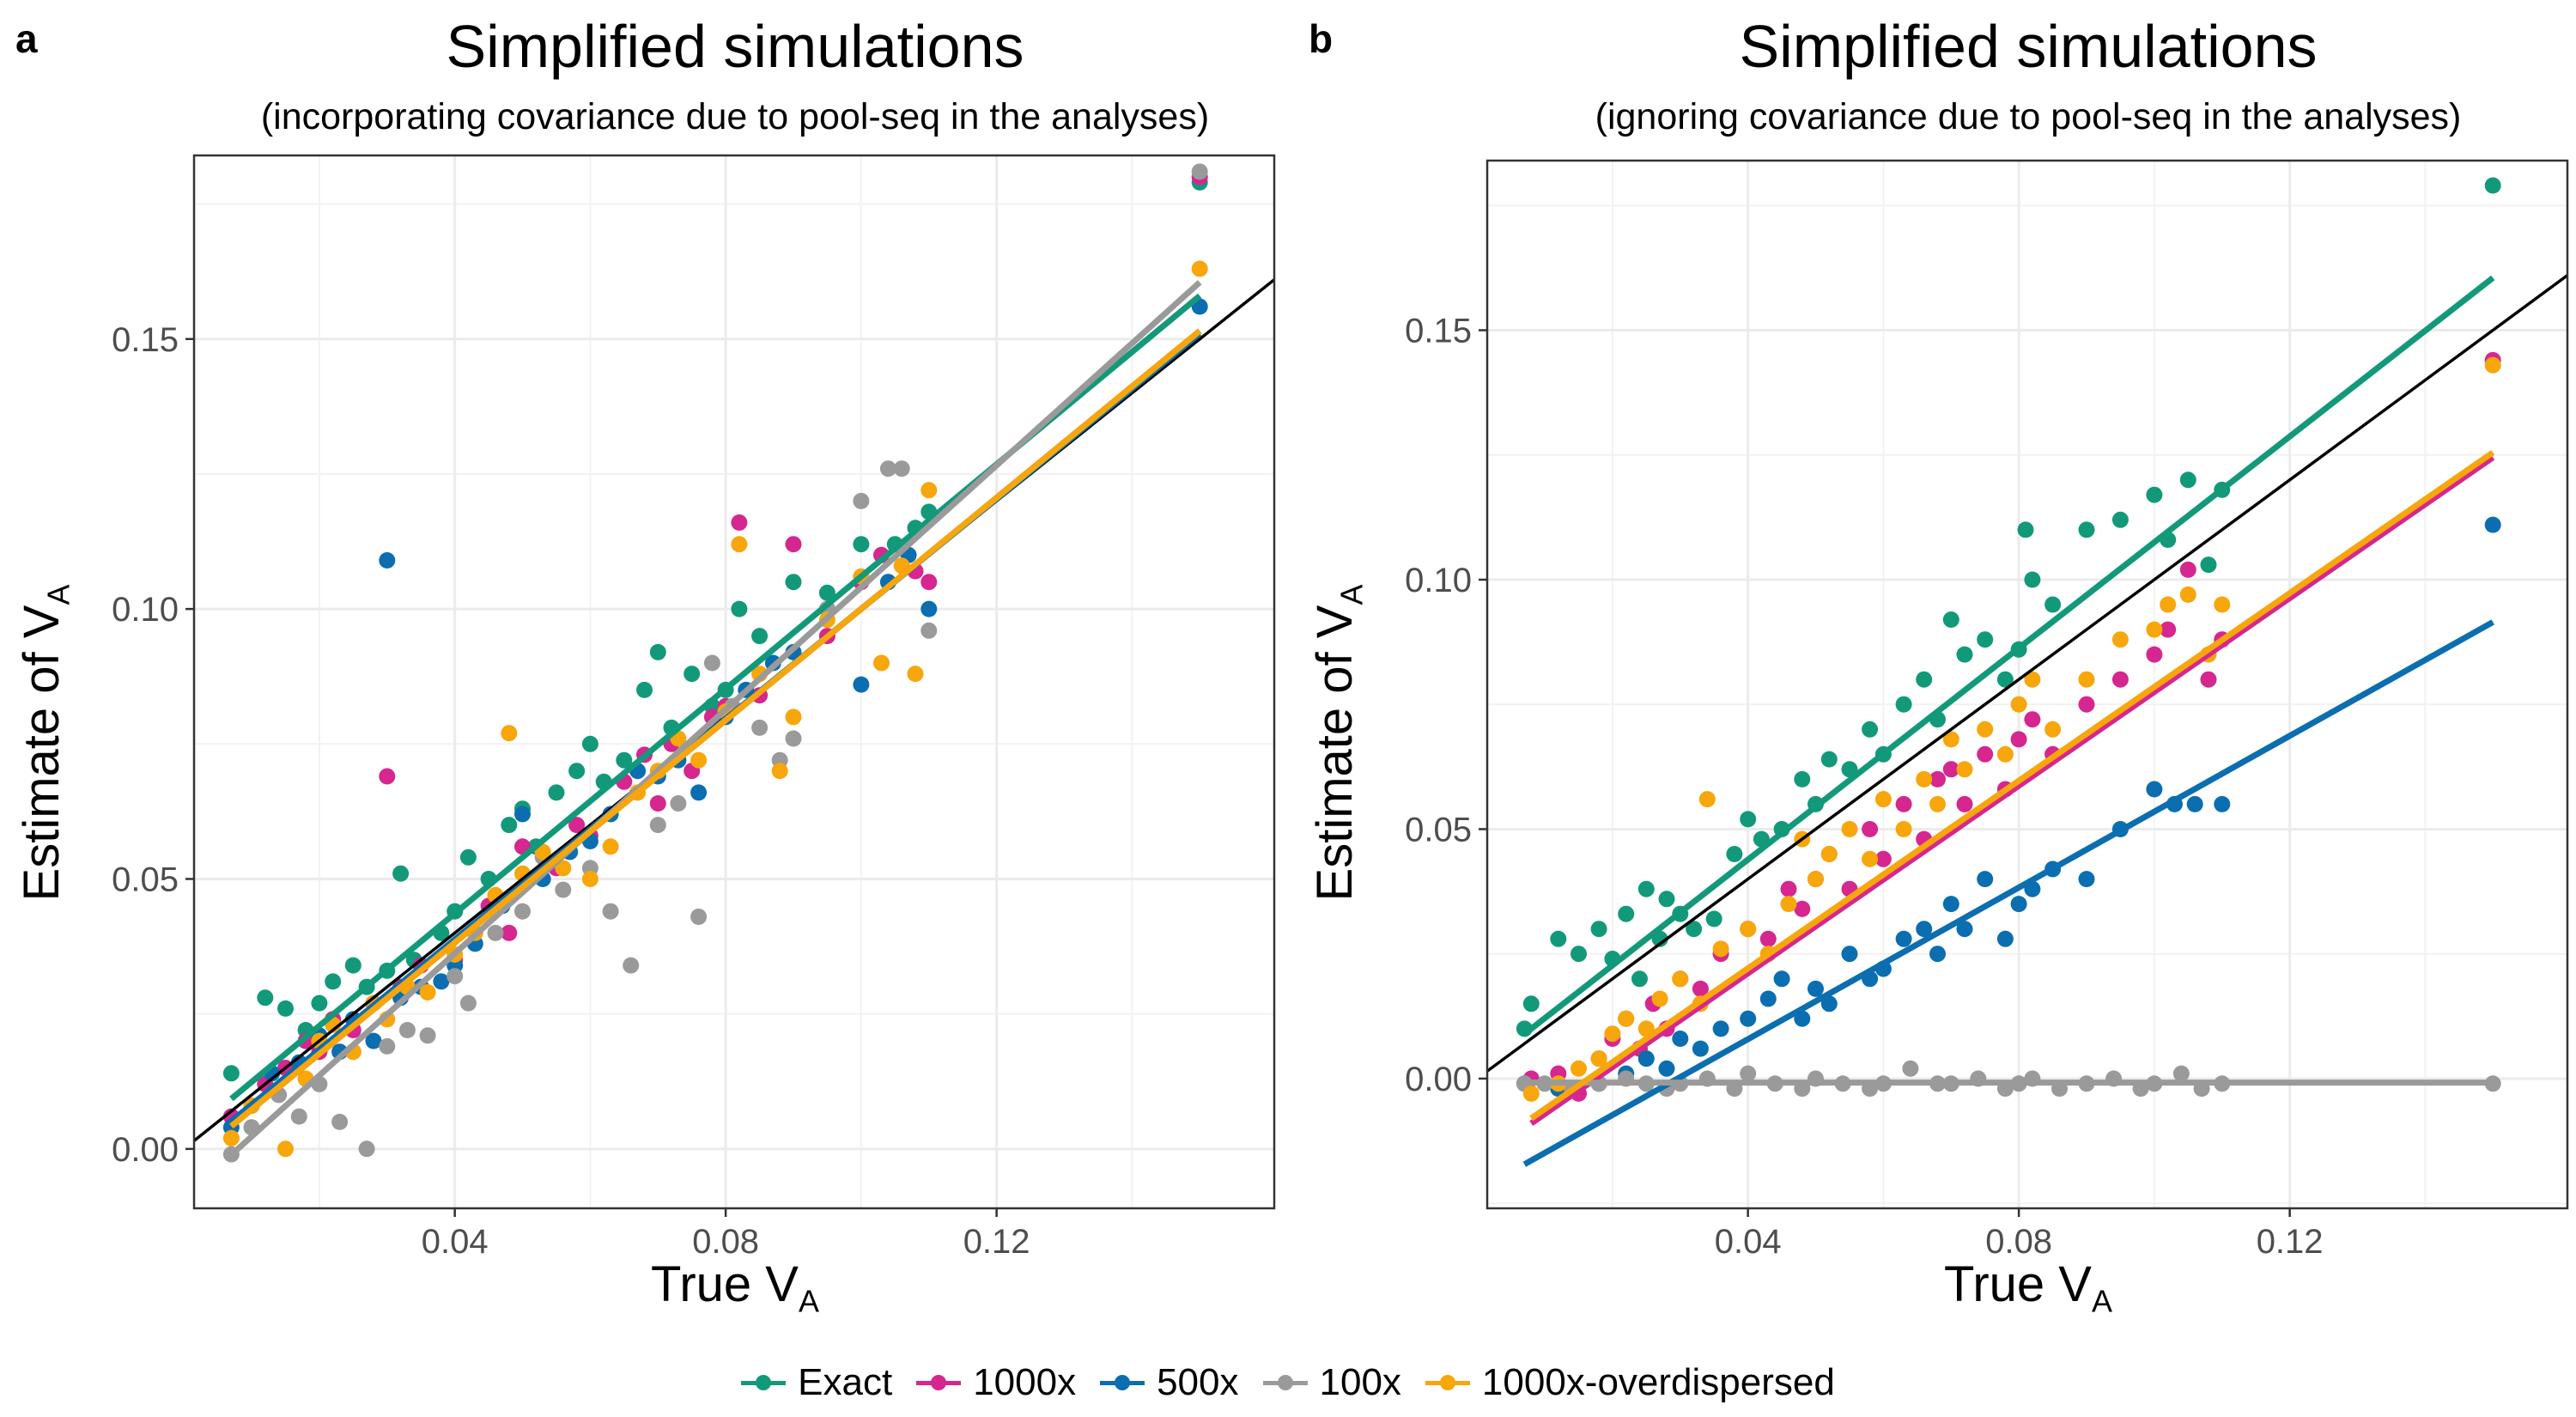  Describe the element at coordinates (2101, 1301) in the screenshot. I see `panel-b-x-axis-label-subscript: A` at that location.